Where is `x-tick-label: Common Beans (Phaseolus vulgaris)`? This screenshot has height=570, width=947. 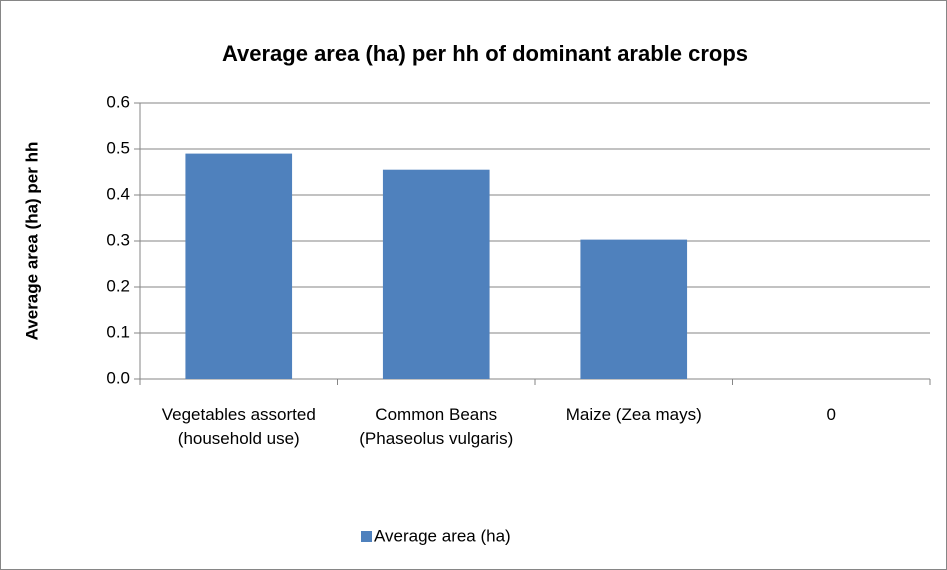
x-tick-label: Common Beans (Phaseolus vulgaris) is located at coordinates (436, 426).